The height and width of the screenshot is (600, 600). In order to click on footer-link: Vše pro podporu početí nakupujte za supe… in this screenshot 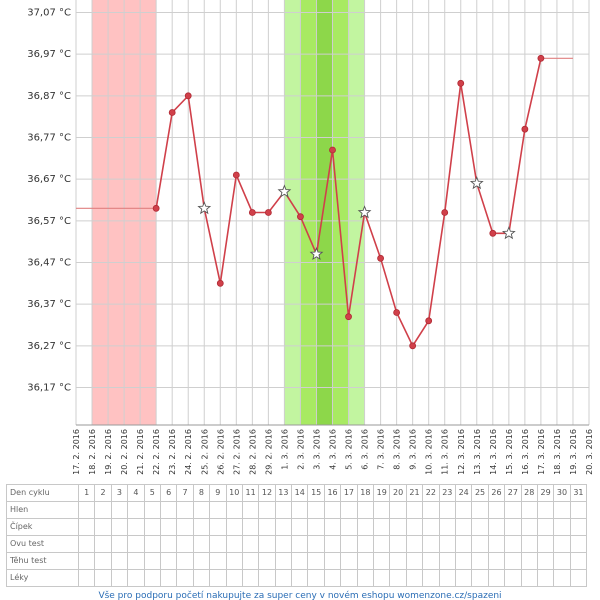, I will do `click(300, 595)`.